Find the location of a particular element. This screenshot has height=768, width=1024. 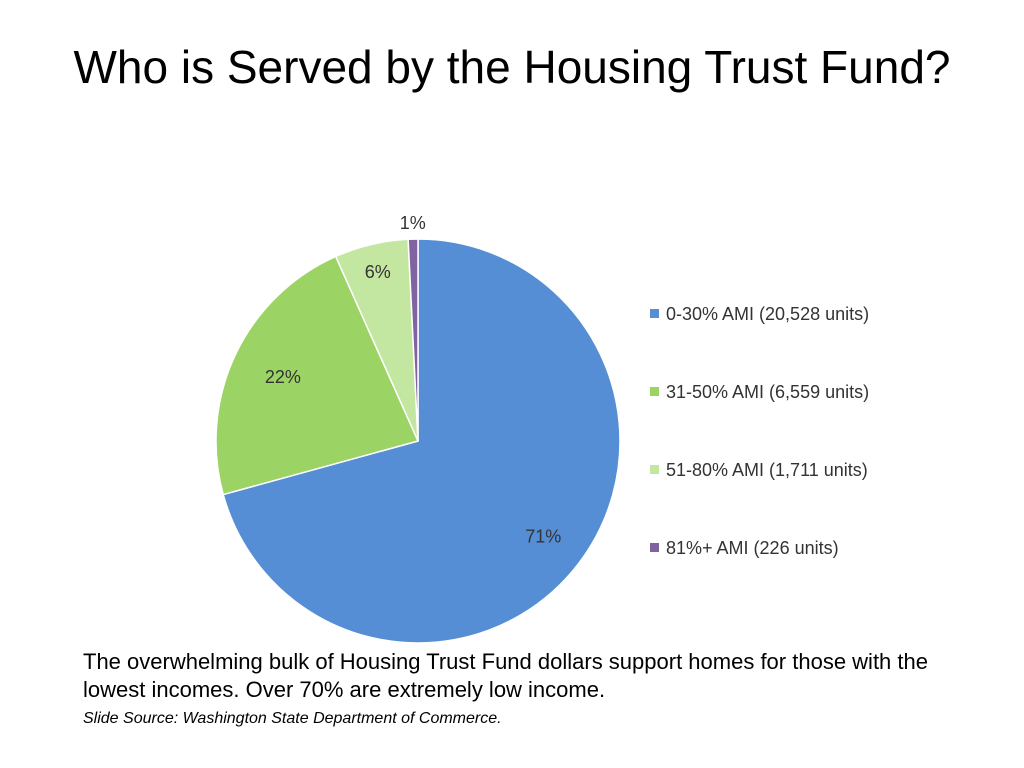

pie-slice-labels: 71% 22% 6% 1% is located at coordinates (413, 380).